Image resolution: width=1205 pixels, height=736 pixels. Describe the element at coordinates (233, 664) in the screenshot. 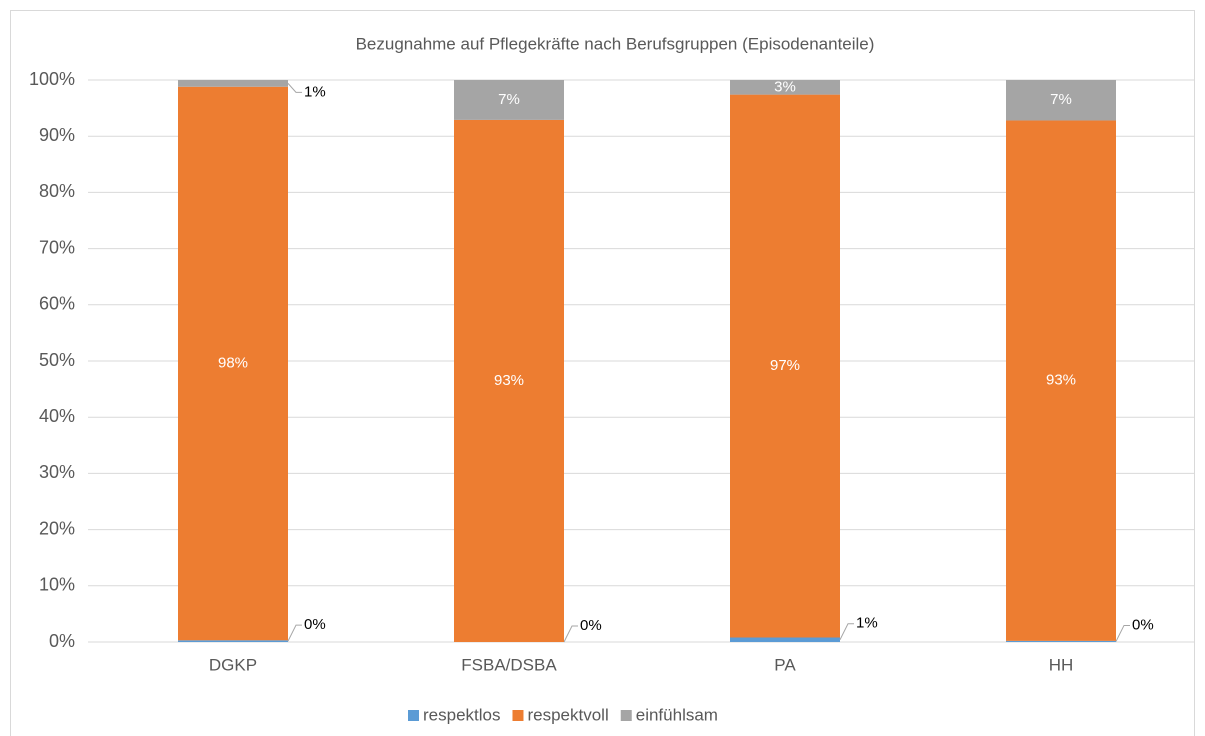

I see `x-tick-label: DGKP` at that location.